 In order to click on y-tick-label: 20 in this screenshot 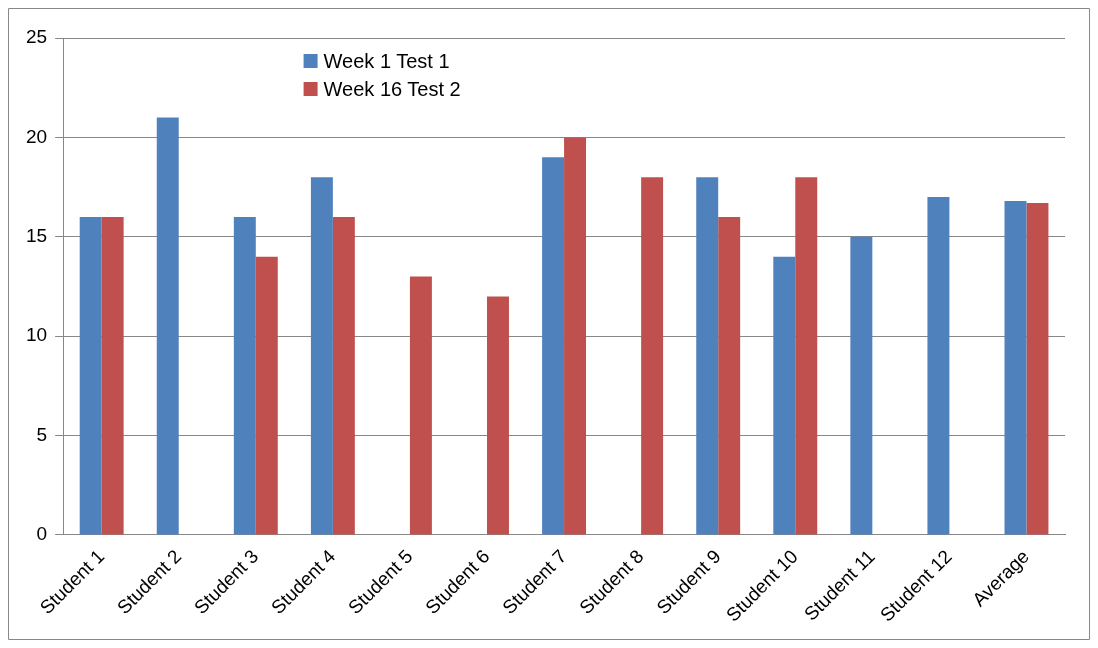, I will do `click(36, 136)`.